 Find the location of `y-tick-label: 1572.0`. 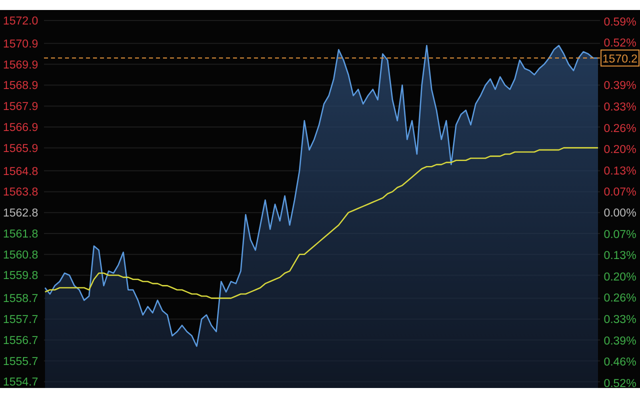

y-tick-label: 1572.0 is located at coordinates (20, 21).